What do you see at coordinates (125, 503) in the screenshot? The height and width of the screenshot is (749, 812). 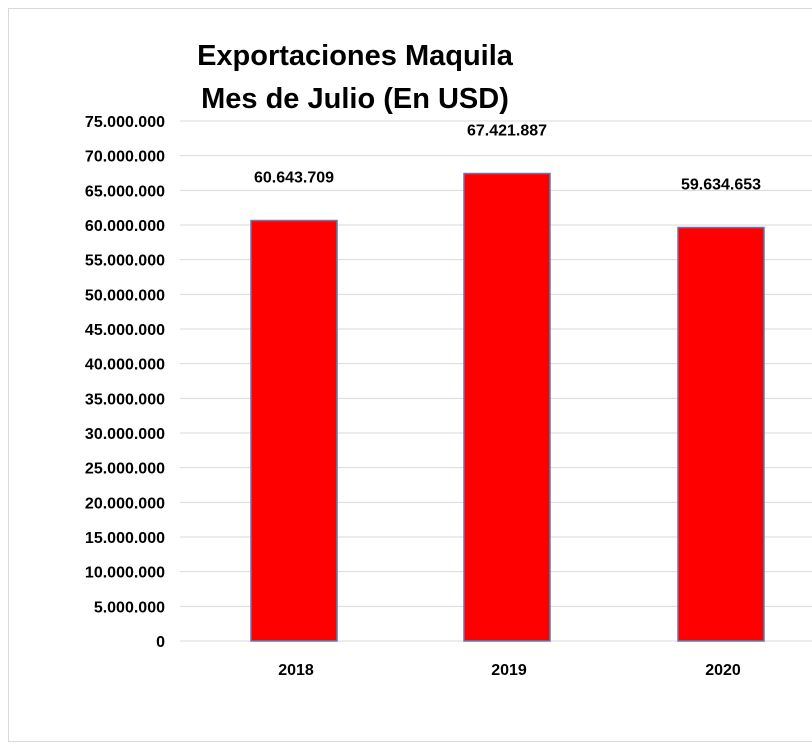 I see `y-tick-label: 20.000.000` at bounding box center [125, 503].